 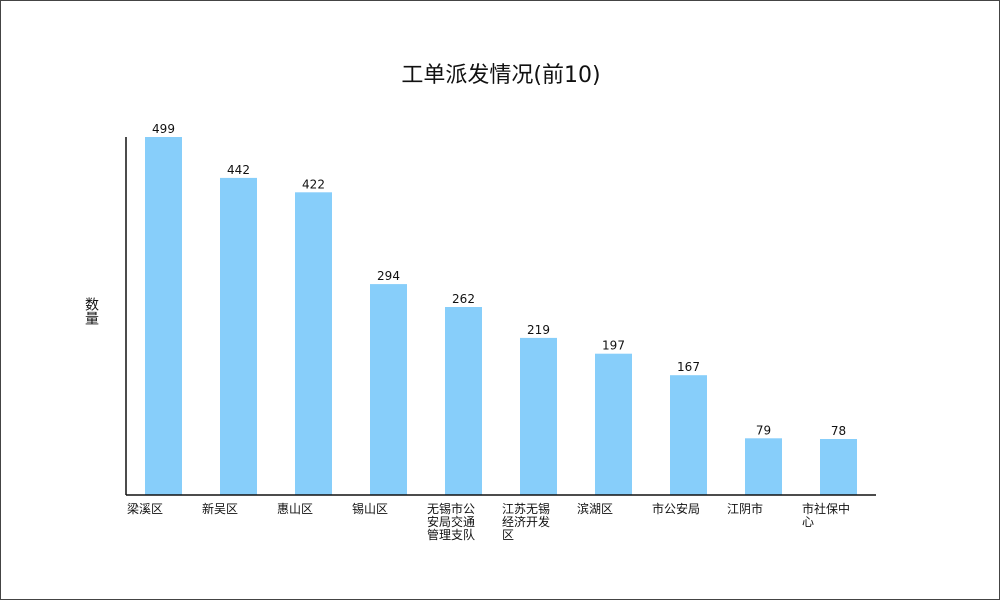 I want to click on value-label-8: 79, so click(x=763, y=430).